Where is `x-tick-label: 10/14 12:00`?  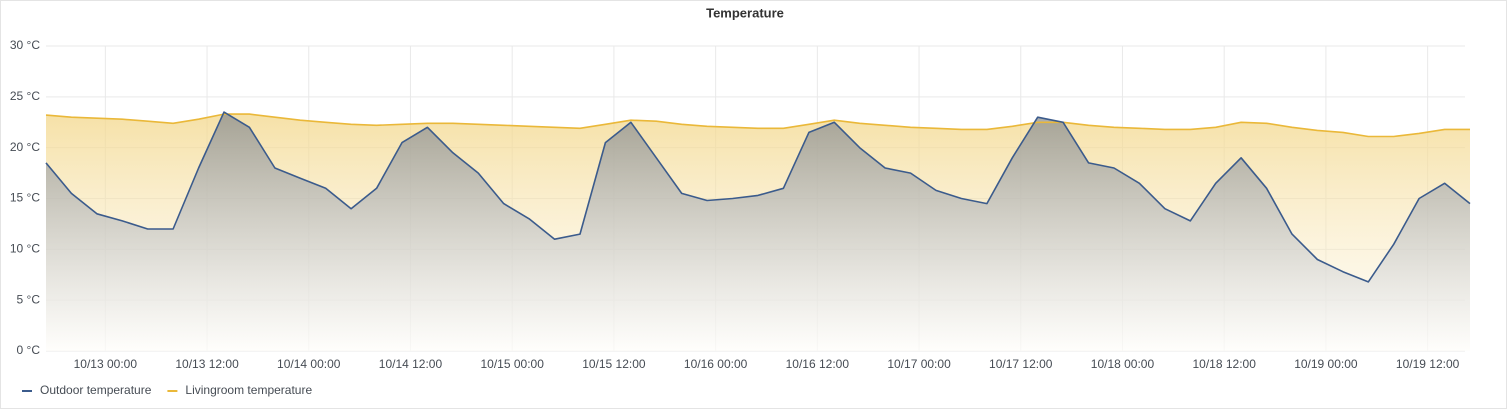
x-tick-label: 10/14 12:00 is located at coordinates (411, 364).